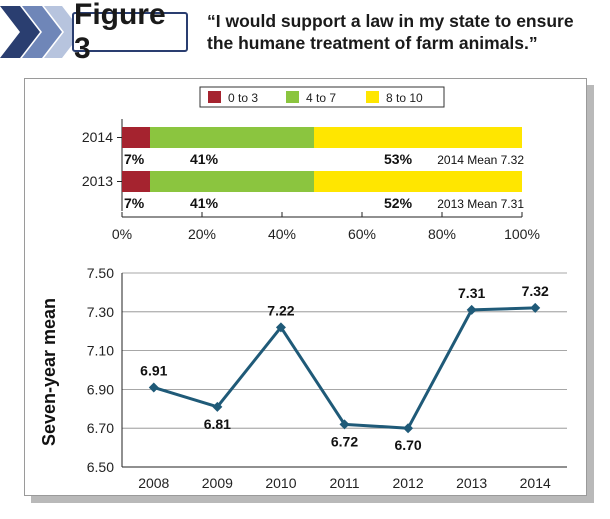 Image resolution: width=610 pixels, height=519 pixels. Describe the element at coordinates (471, 483) in the screenshot. I see `x-tick-label: 2013` at that location.